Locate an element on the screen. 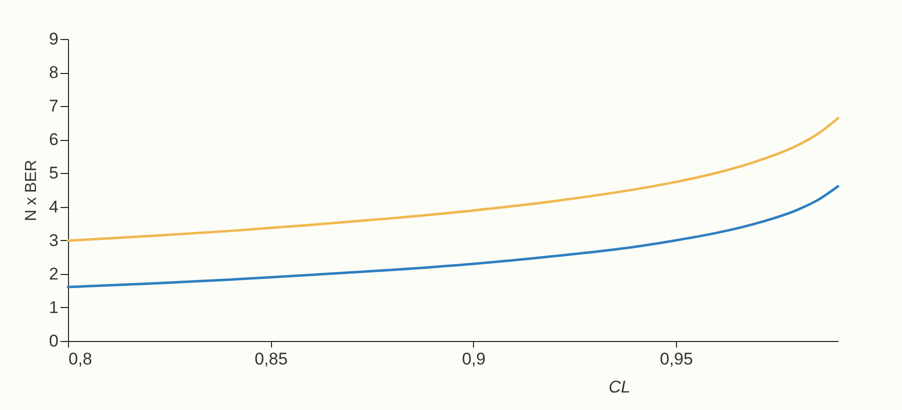 This screenshot has height=410, width=902. y-tick-label: 0 is located at coordinates (53, 341).